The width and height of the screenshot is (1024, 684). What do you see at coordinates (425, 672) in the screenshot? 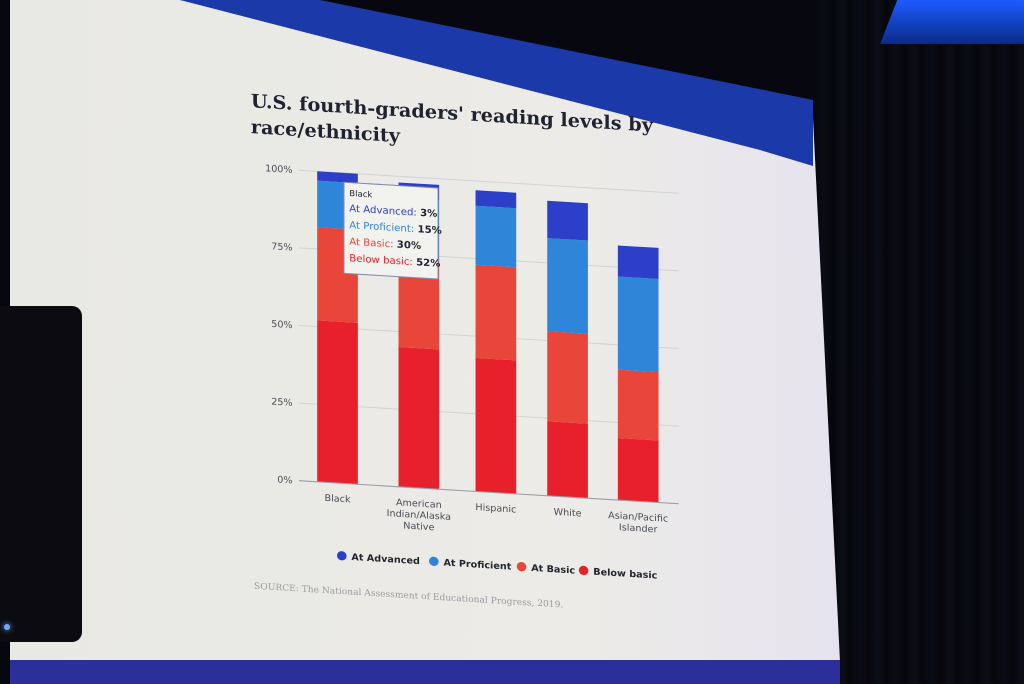
I see `screen-bottom-band` at bounding box center [425, 672].